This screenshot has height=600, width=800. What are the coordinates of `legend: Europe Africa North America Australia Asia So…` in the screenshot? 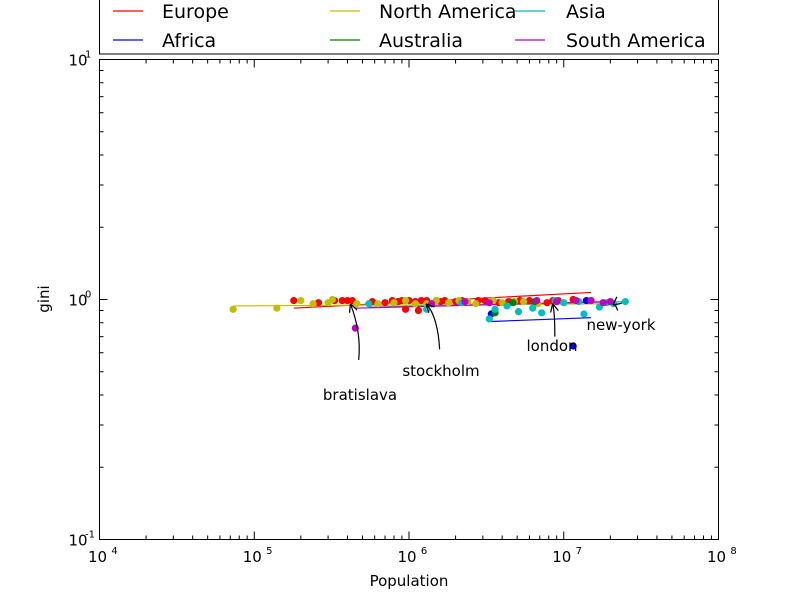 It's located at (409, 27).